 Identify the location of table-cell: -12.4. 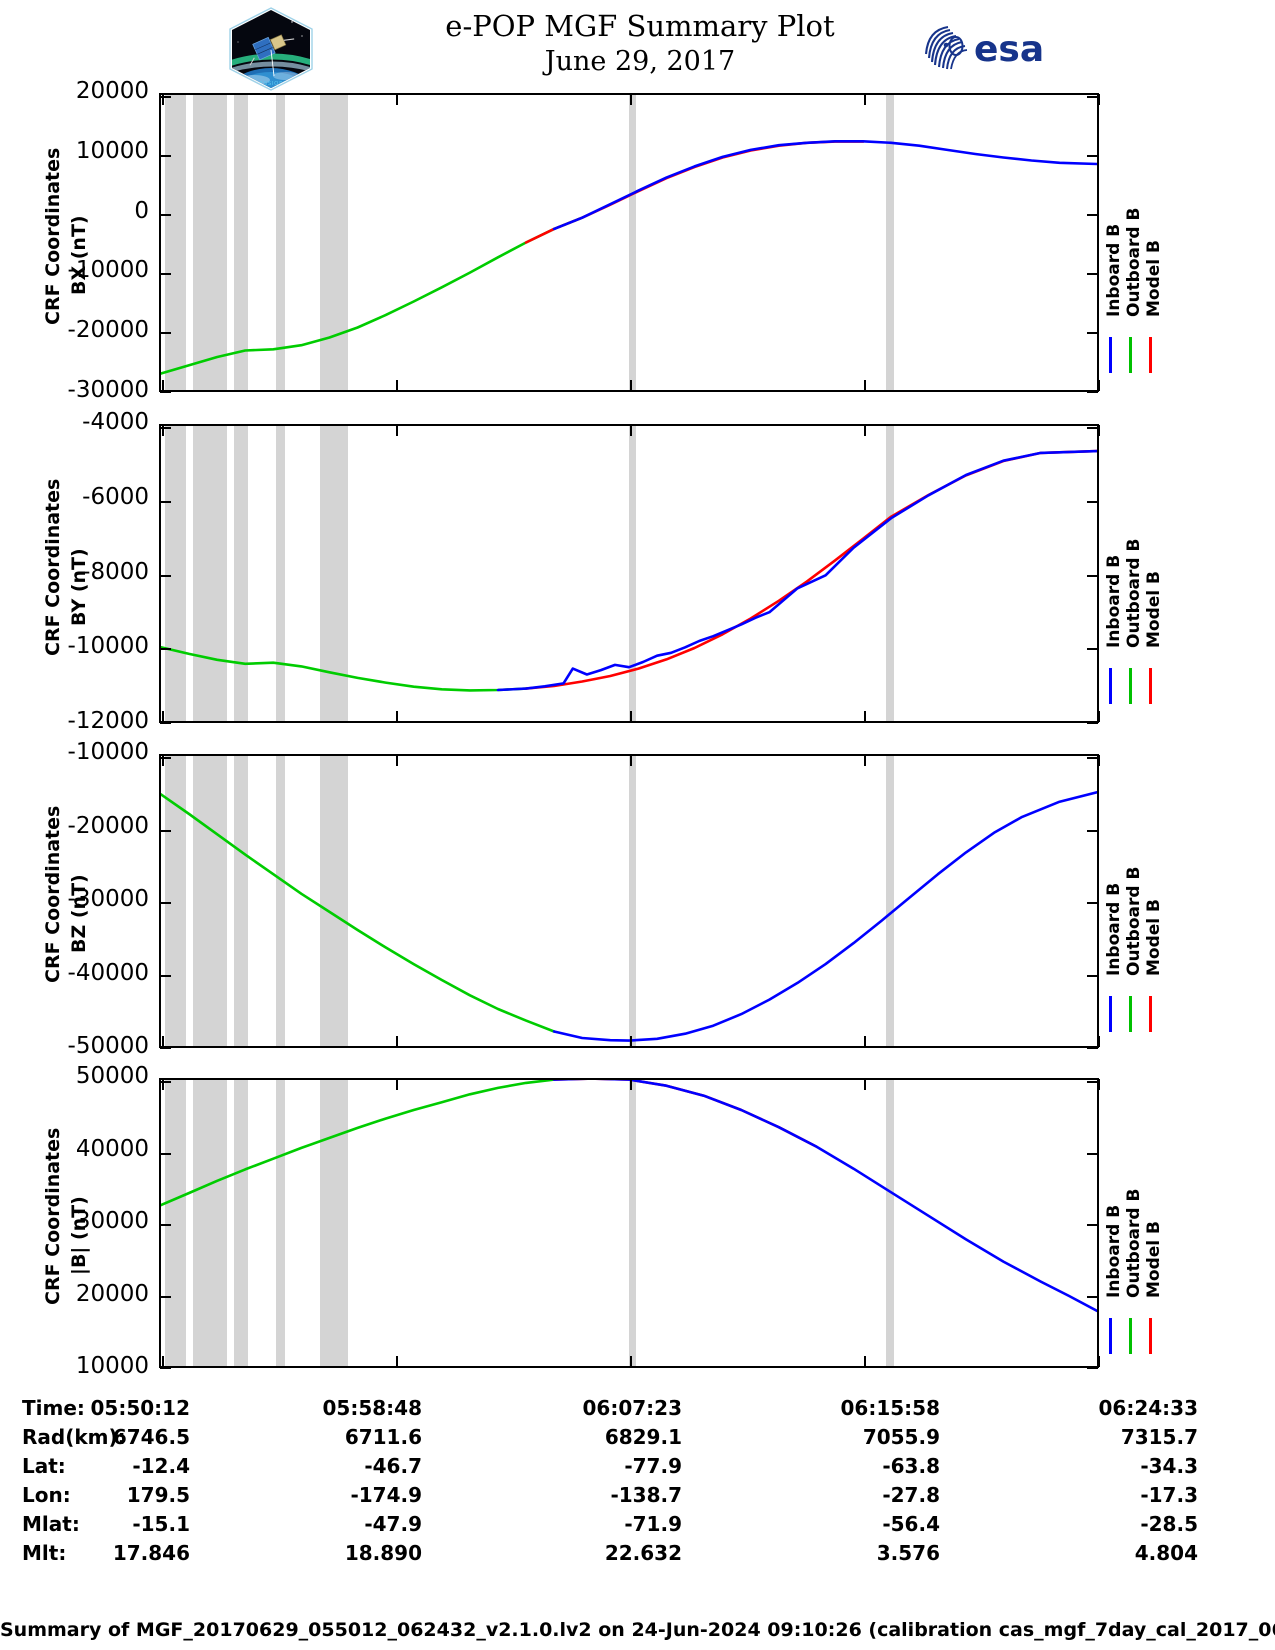
(161, 1466).